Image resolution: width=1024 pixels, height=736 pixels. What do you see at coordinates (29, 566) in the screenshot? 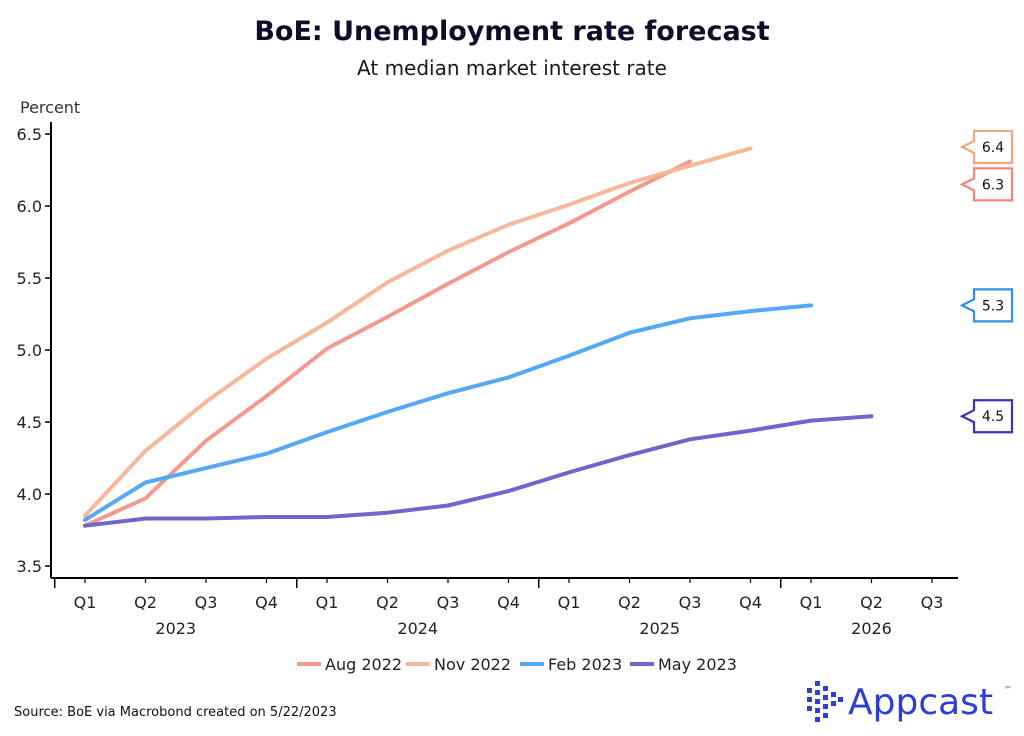
I see `y-tick-label: 3.5` at bounding box center [29, 566].